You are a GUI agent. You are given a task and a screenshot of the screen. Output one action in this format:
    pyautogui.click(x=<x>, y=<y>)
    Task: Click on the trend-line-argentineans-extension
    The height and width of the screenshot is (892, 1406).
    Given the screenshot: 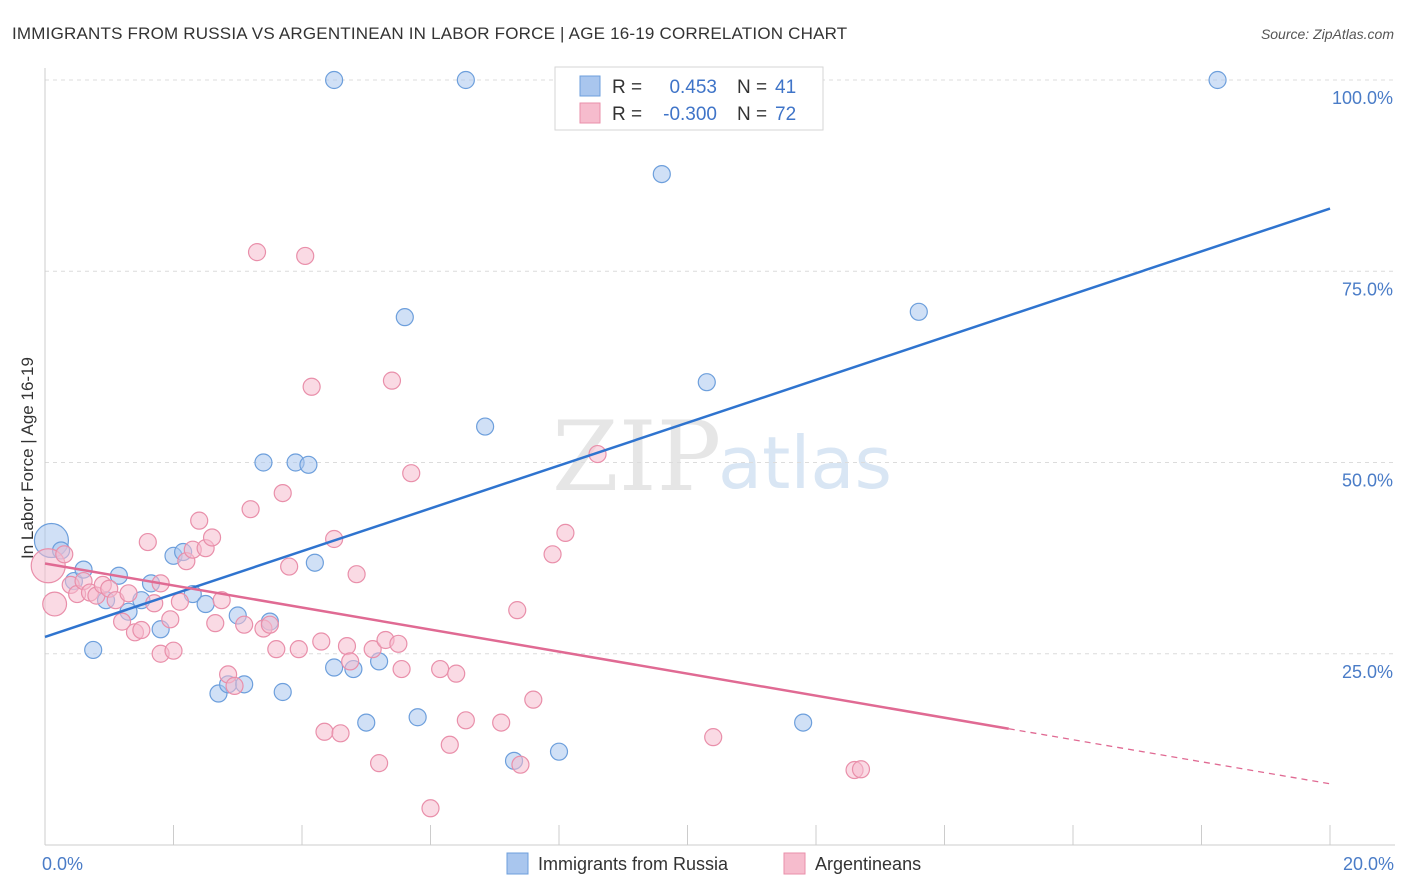 What is the action you would take?
    pyautogui.click(x=1169, y=756)
    